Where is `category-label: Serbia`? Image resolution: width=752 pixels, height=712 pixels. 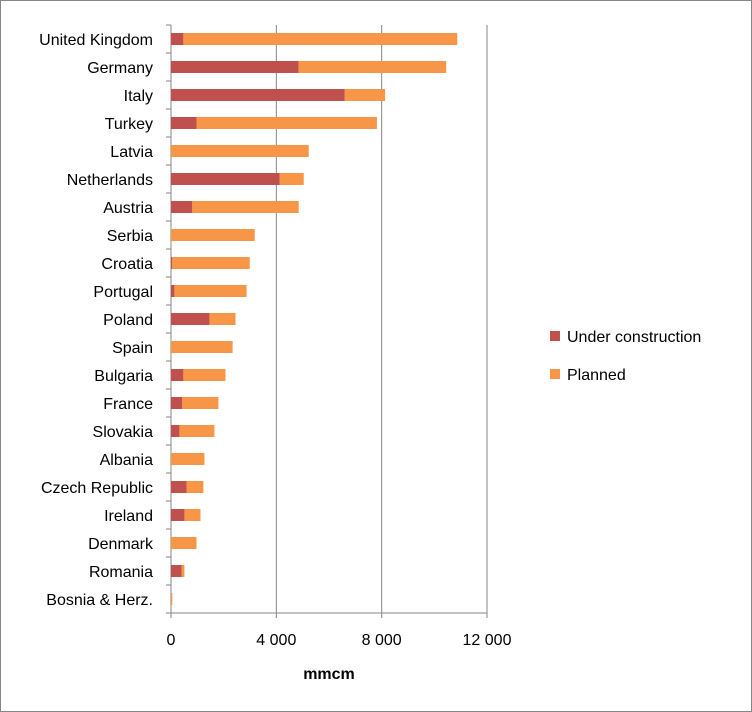
category-label: Serbia is located at coordinates (130, 236).